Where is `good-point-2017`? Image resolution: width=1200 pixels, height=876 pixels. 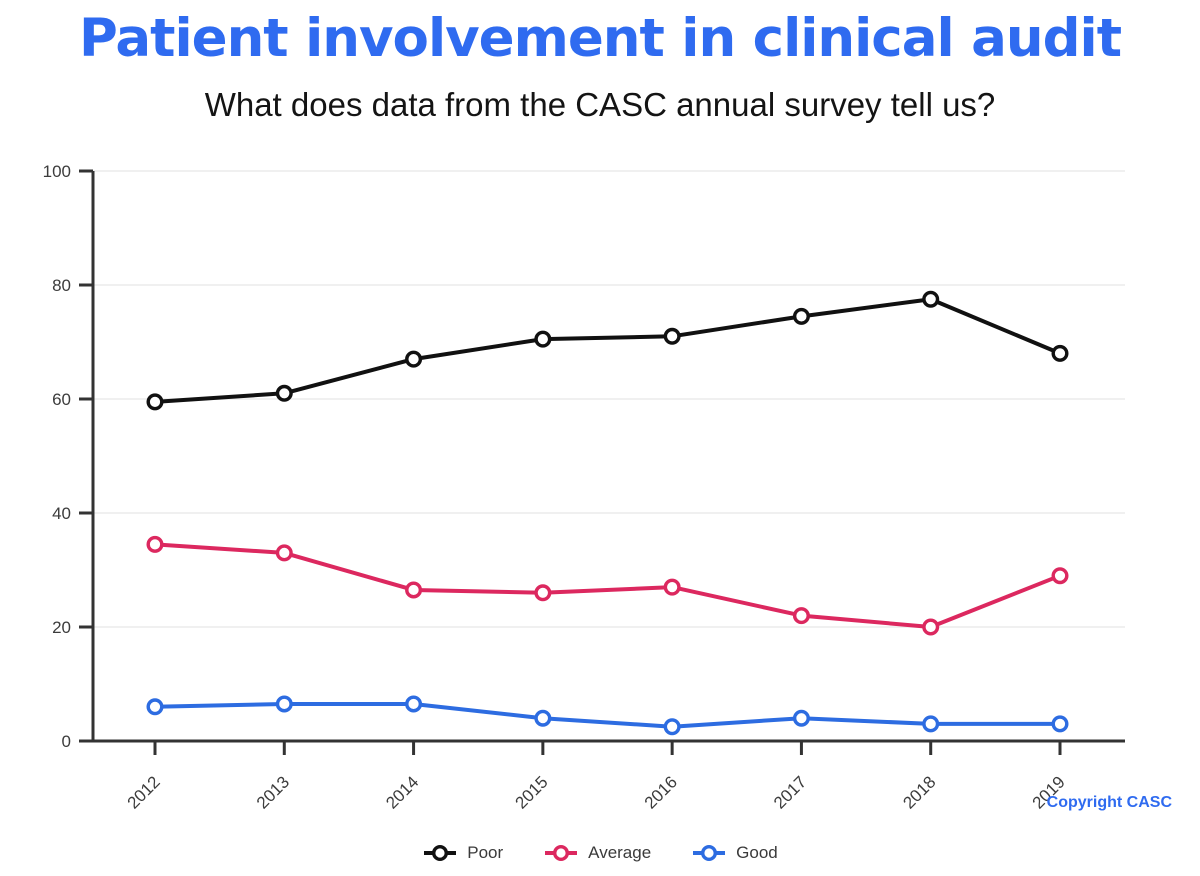 good-point-2017 is located at coordinates (801, 718).